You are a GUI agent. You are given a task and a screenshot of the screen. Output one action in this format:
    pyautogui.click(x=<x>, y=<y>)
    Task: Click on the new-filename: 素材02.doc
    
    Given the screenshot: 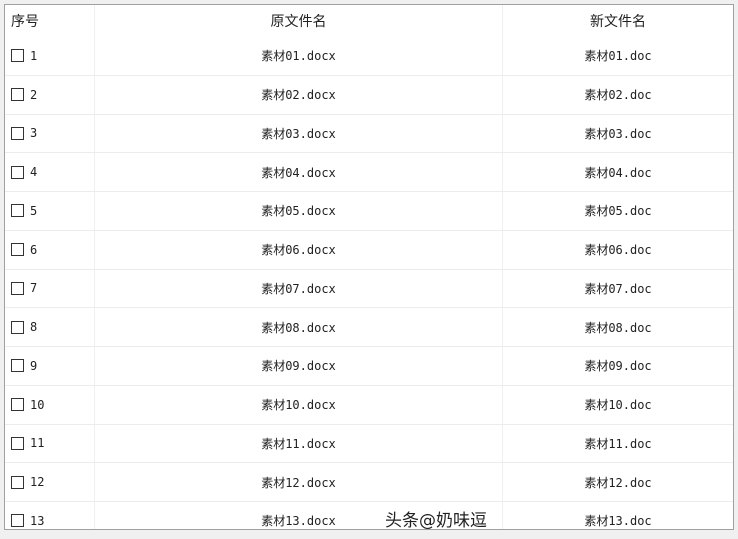 What is the action you would take?
    pyautogui.click(x=618, y=95)
    